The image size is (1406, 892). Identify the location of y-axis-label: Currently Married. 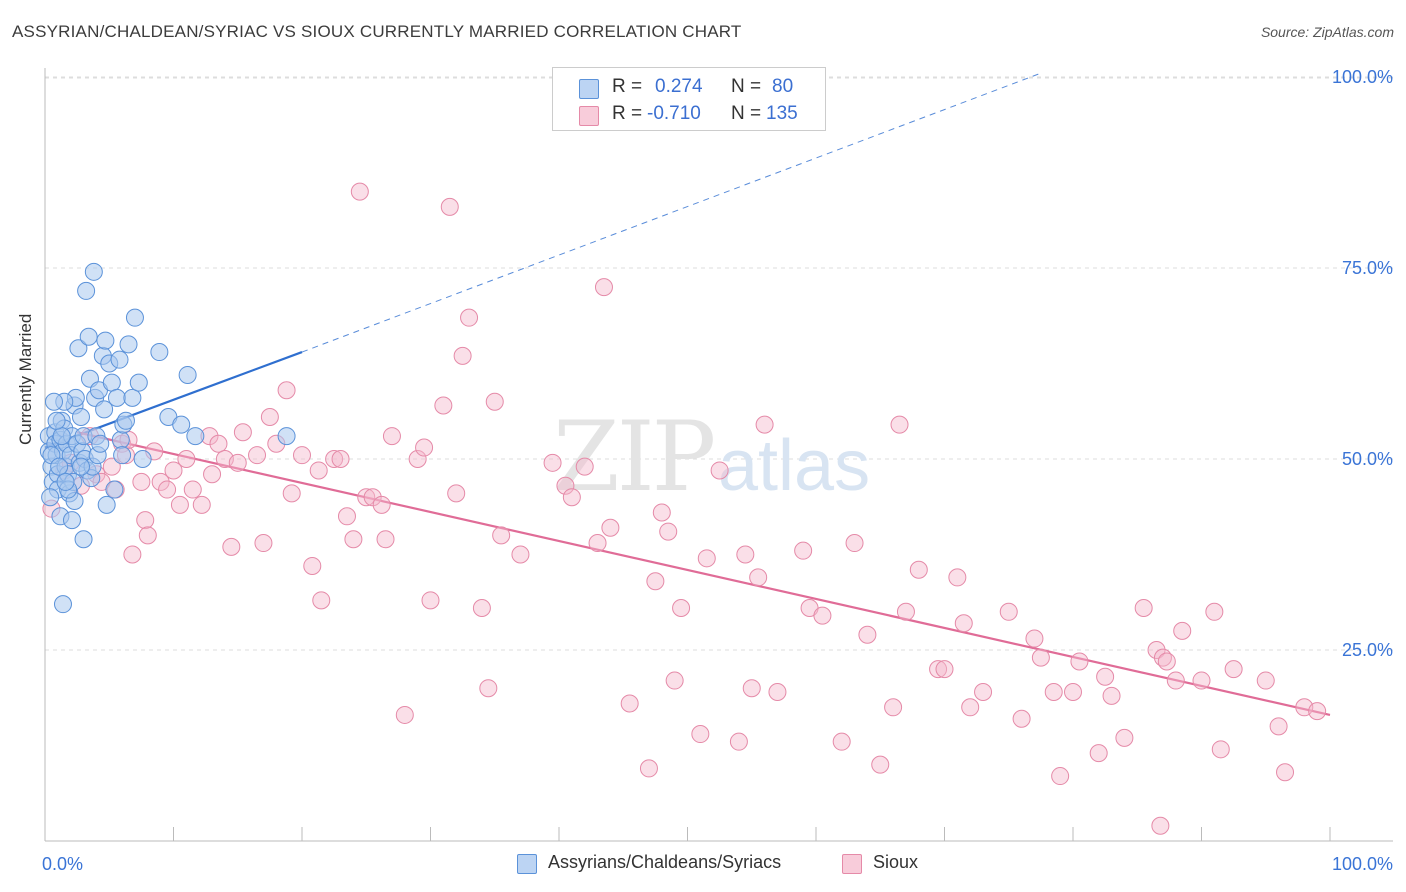
(25, 379).